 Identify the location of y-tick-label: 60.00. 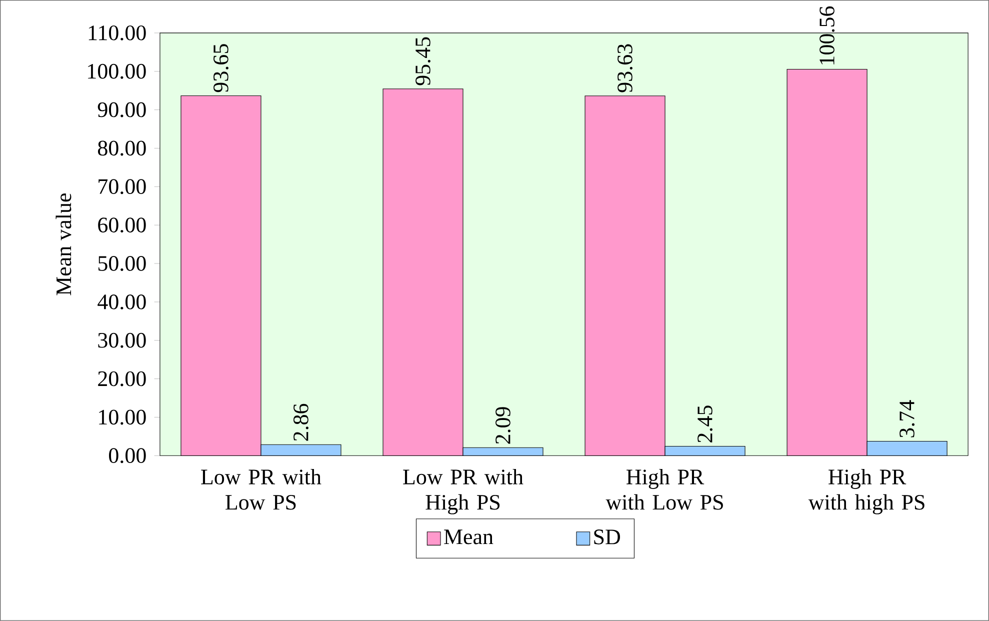
(122, 225).